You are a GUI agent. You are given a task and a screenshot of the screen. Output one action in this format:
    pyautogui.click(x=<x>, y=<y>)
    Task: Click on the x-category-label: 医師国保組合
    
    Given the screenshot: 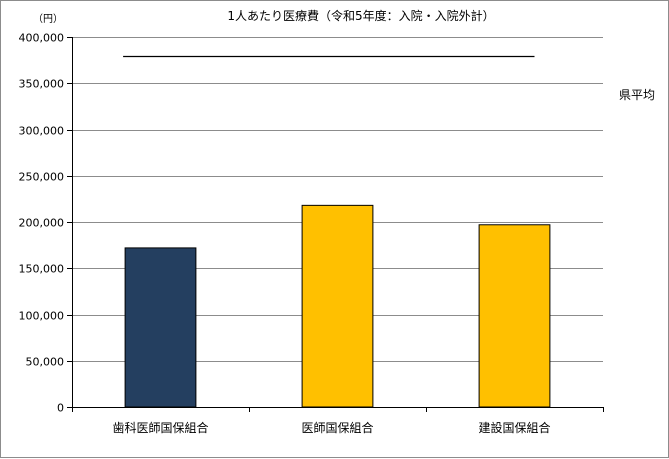 What is the action you would take?
    pyautogui.click(x=337, y=427)
    